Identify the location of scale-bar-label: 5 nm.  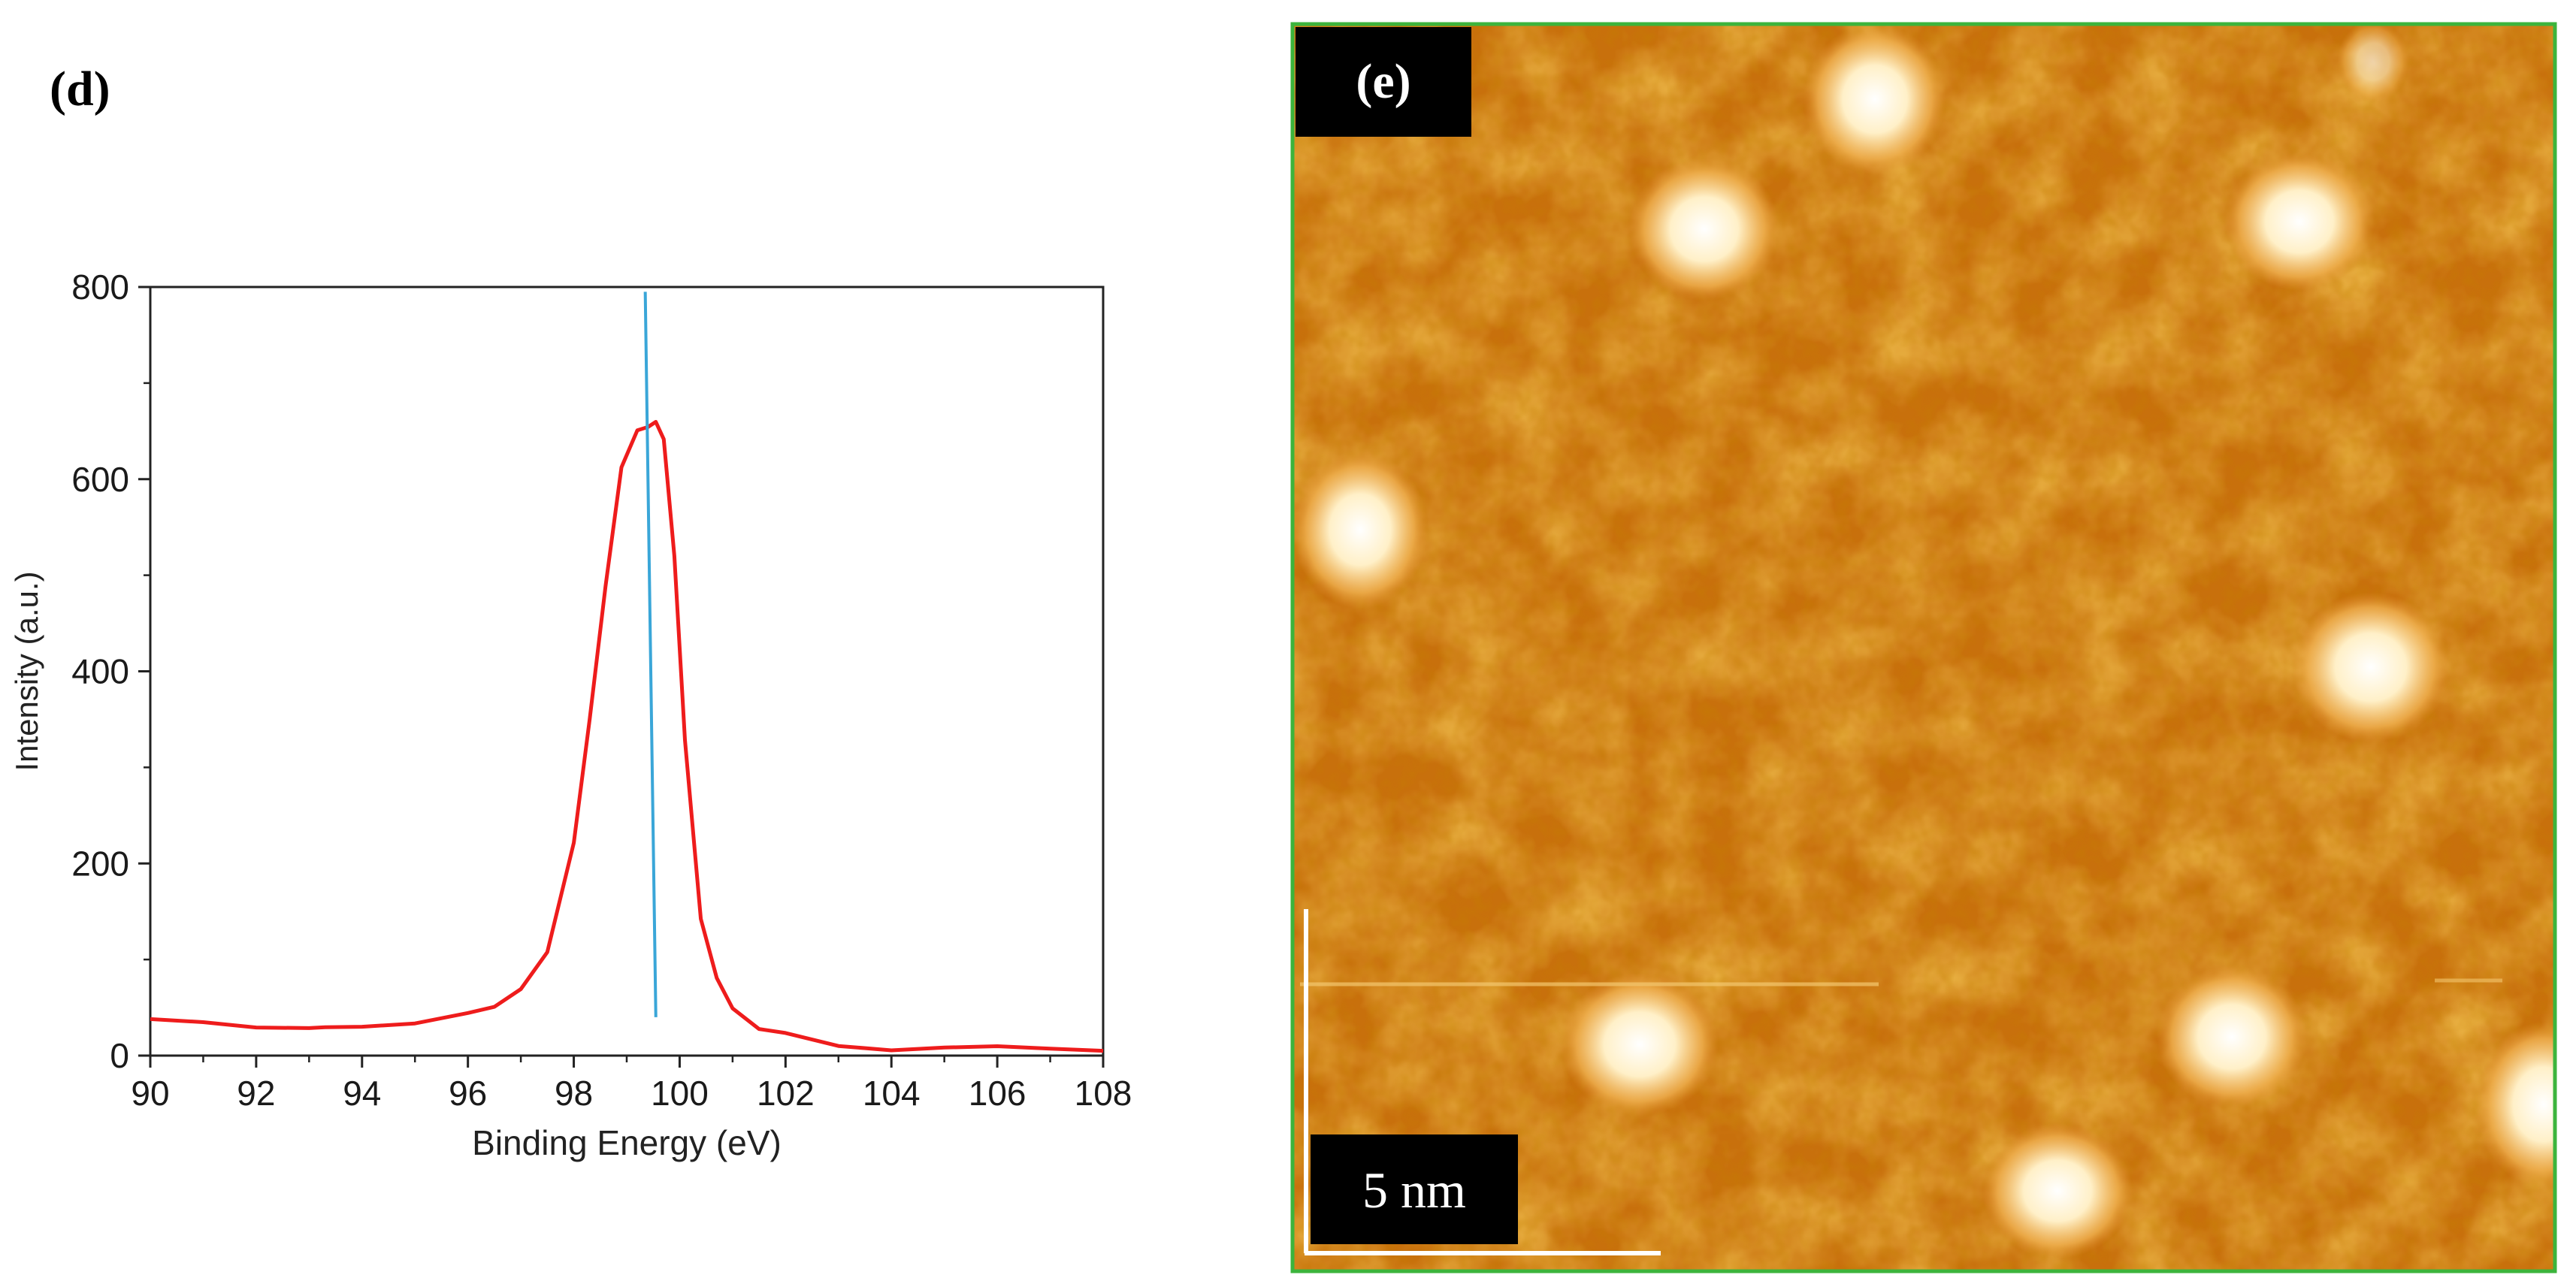
(1414, 1191).